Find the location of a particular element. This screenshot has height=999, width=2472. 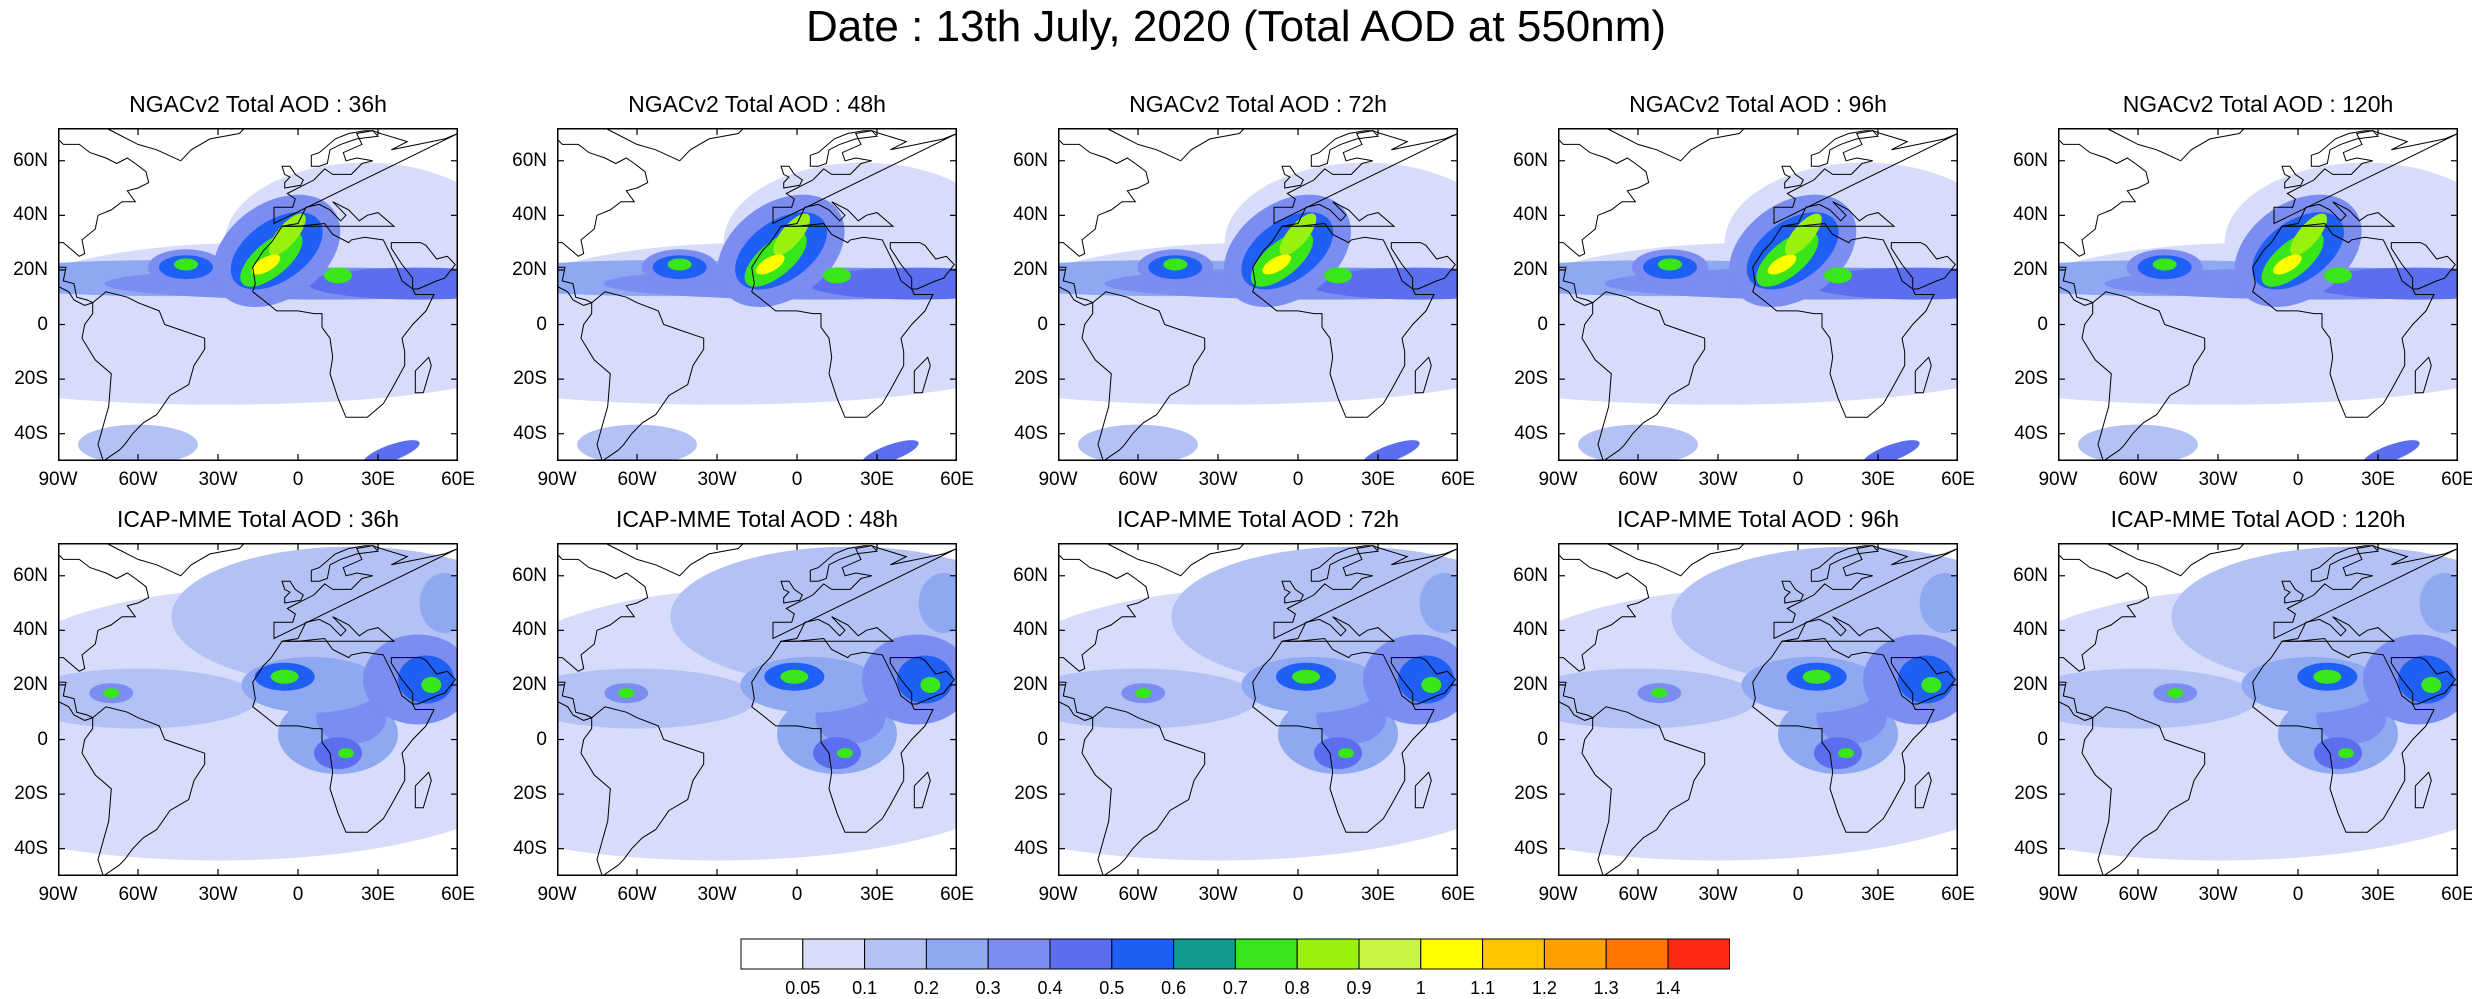

colorbar-label: 0.3 is located at coordinates (988, 988).